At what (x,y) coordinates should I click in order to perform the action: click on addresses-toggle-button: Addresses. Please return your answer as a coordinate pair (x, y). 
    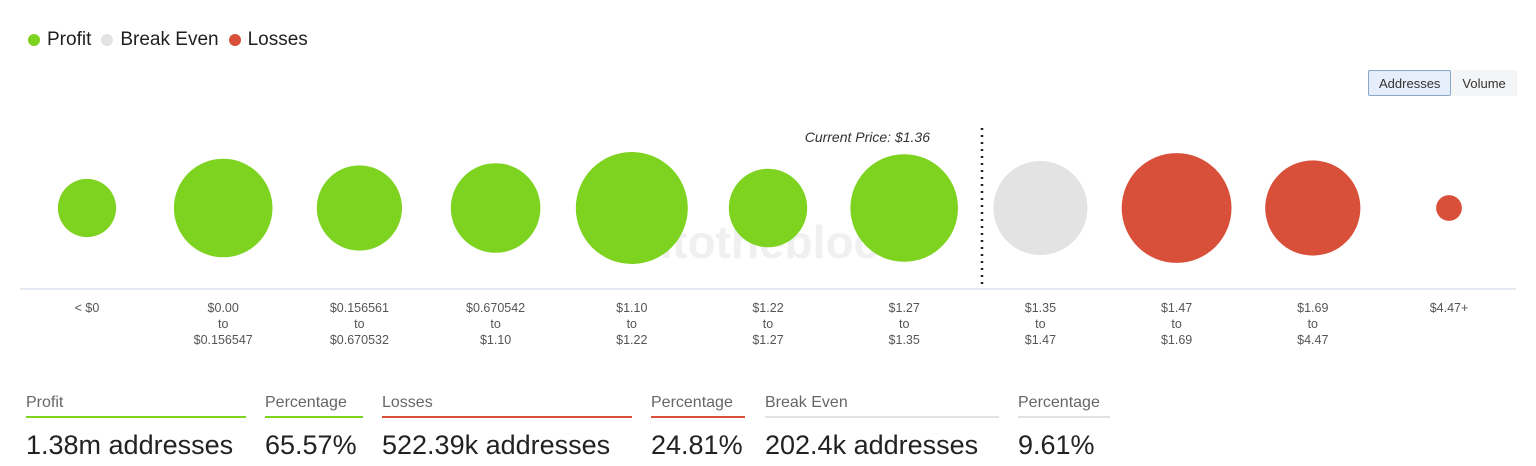
    Looking at the image, I should click on (1410, 83).